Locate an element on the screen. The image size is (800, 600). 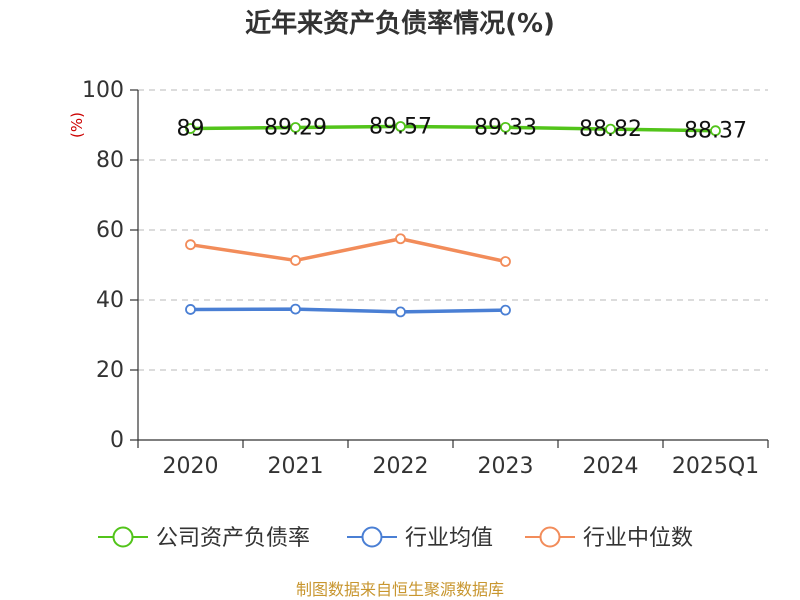
data-label: 88.82 is located at coordinates (610, 129).